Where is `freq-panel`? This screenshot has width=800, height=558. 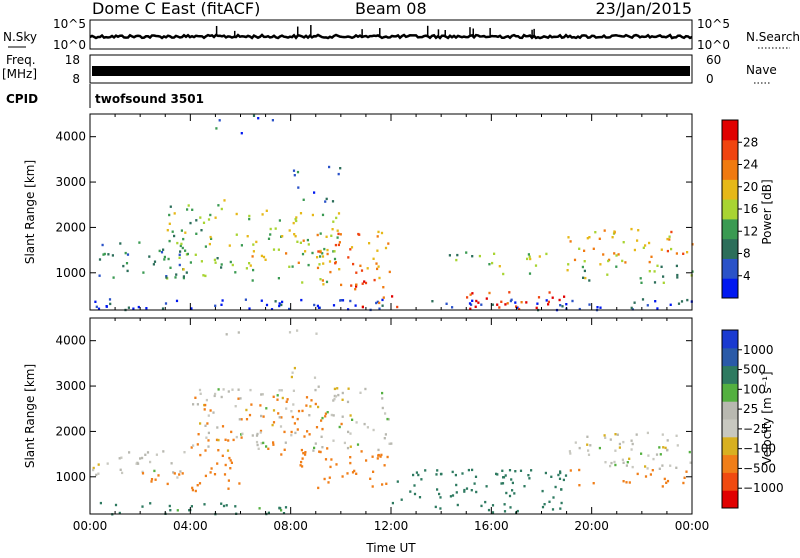 freq-panel is located at coordinates (391, 69).